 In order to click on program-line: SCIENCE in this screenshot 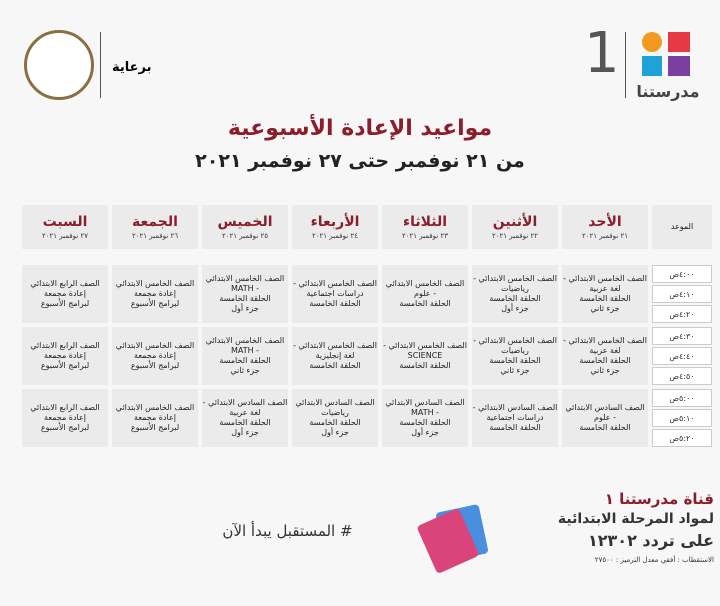, I will do `click(425, 355)`.